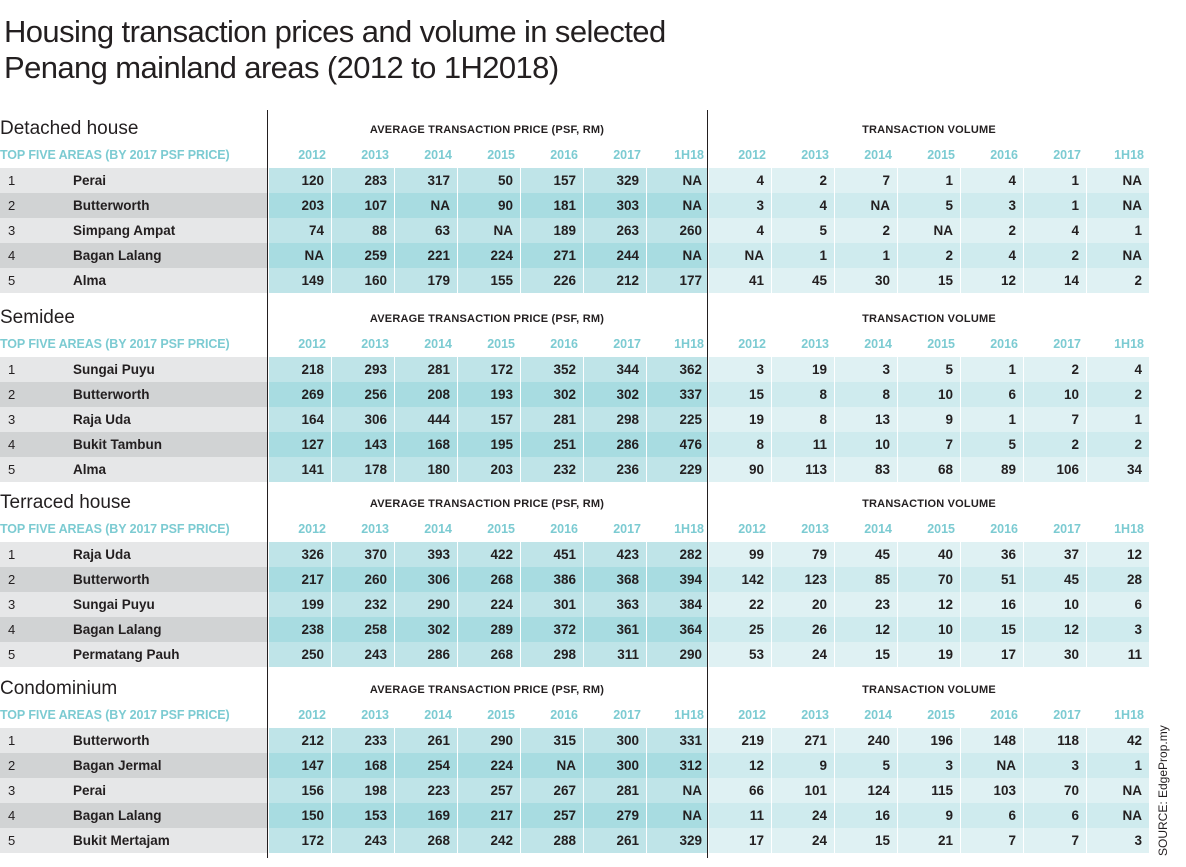 Image resolution: width=1186 pixels, height=867 pixels. Describe the element at coordinates (739, 394) in the screenshot. I see `volume-cell: 15` at that location.